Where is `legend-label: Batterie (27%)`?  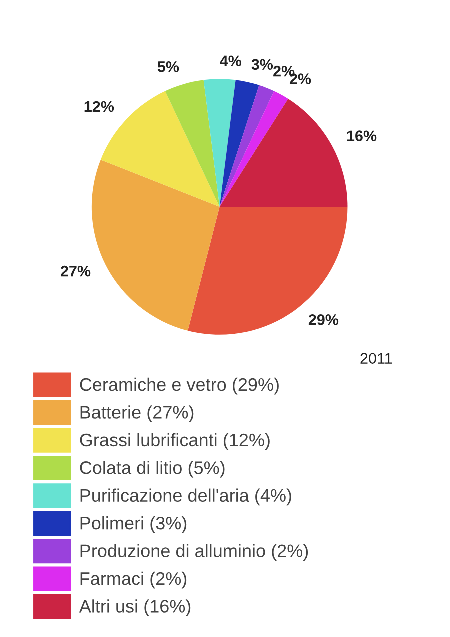 legend-label: Batterie (27%) is located at coordinates (137, 414).